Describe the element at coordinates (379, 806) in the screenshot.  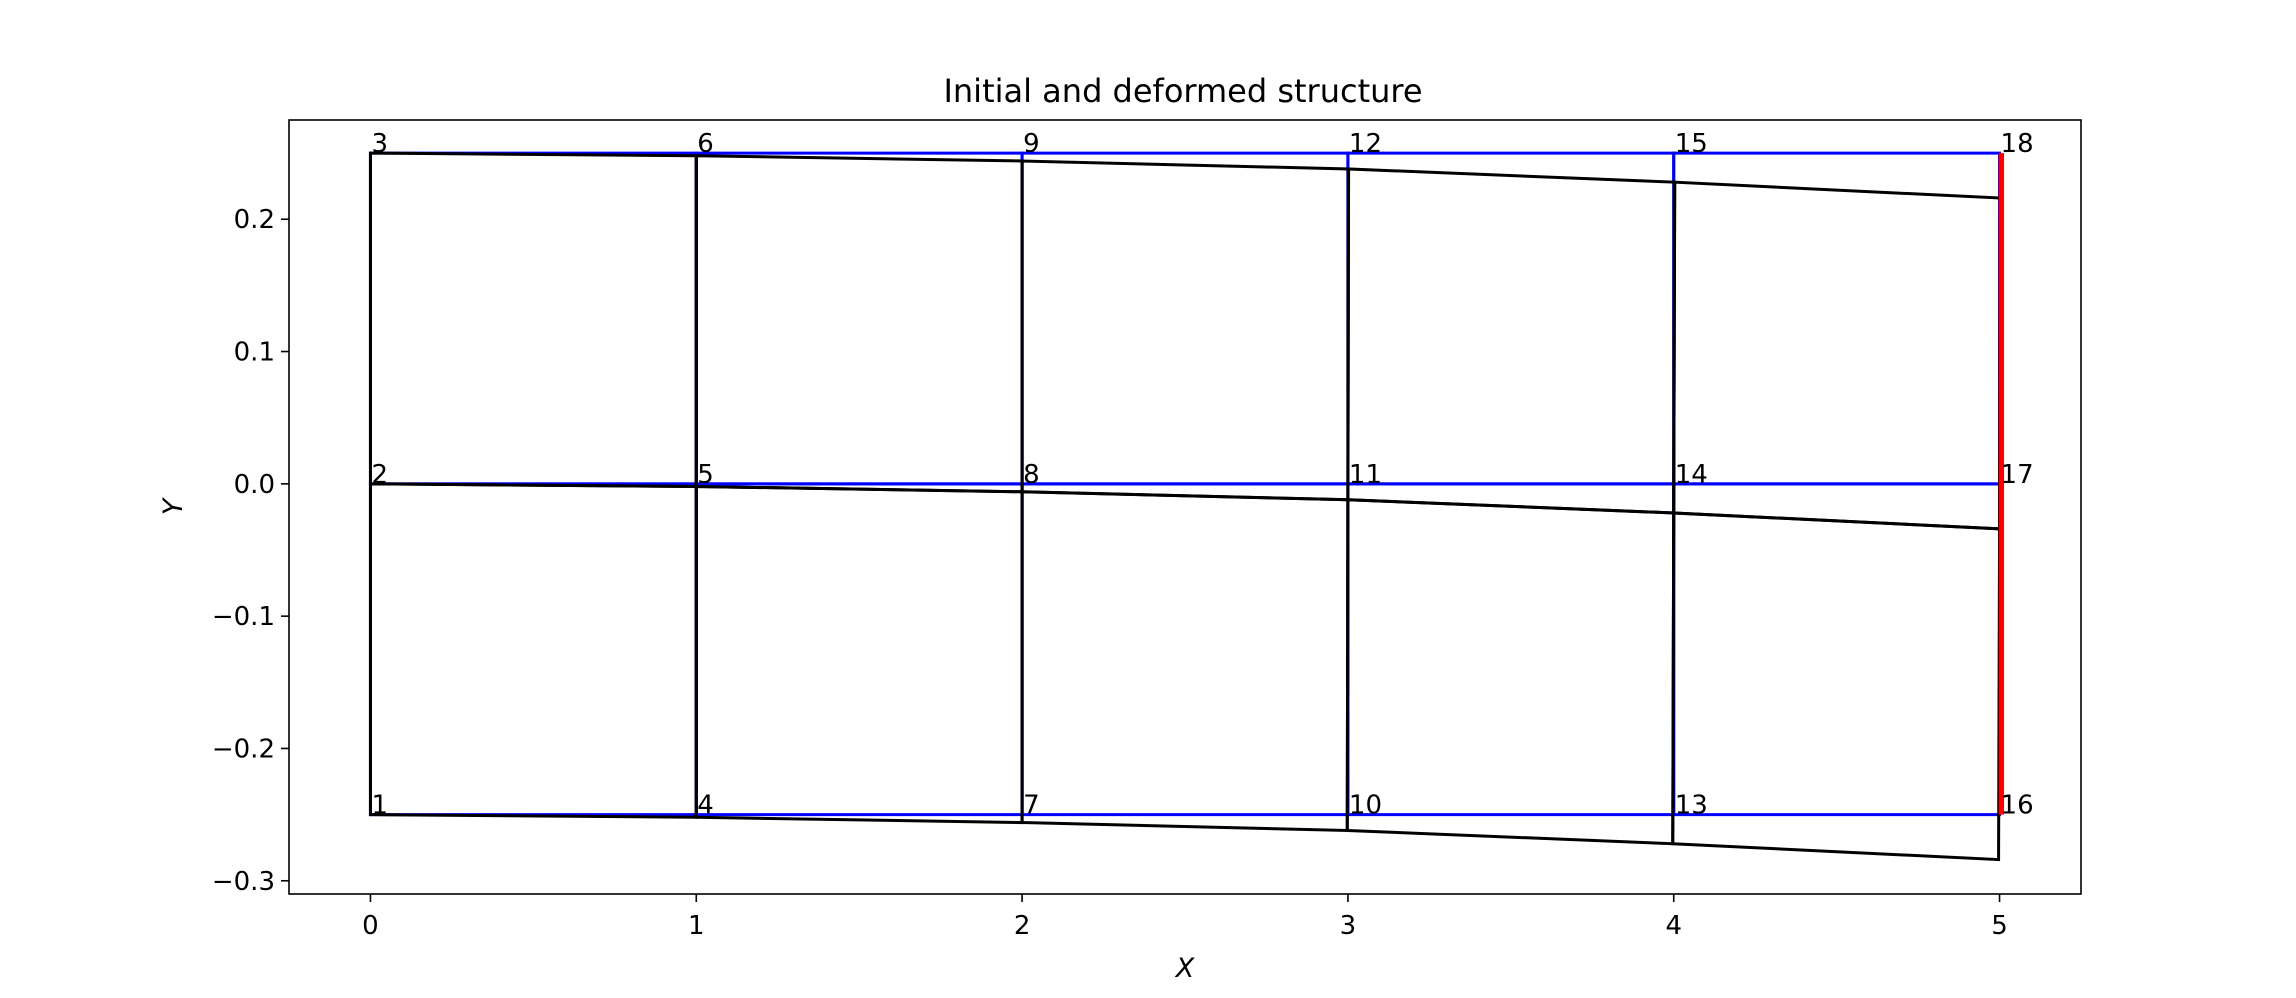
I see `node-label-1: 1` at that location.